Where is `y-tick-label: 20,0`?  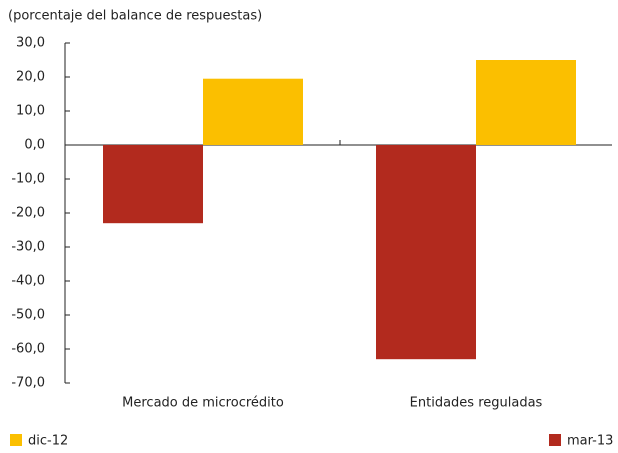 y-tick-label: 20,0 is located at coordinates (30, 77).